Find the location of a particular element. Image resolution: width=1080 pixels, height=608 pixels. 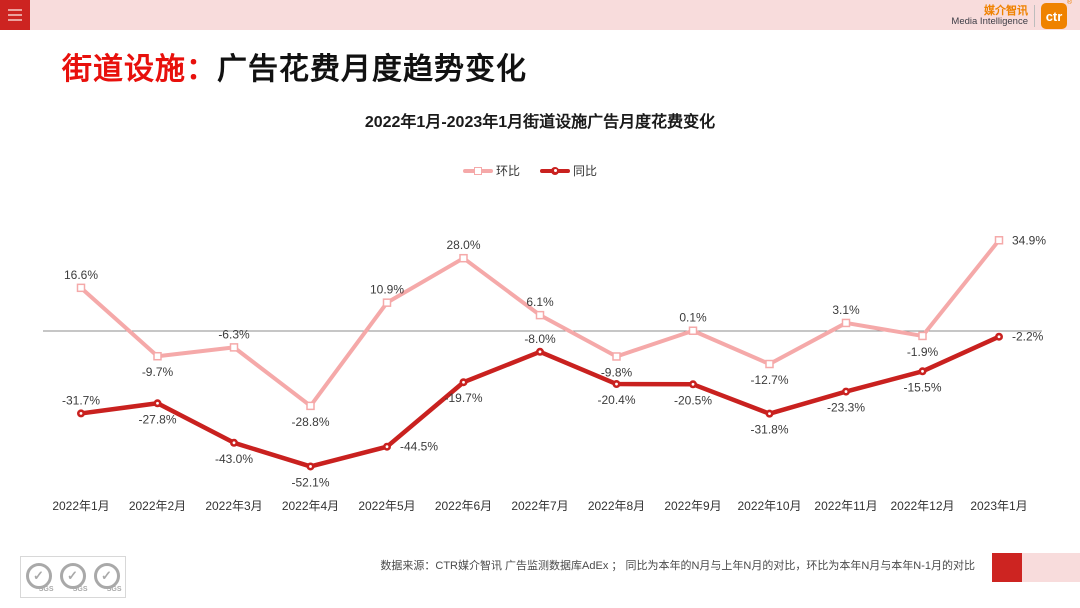

data-label: -28.8% is located at coordinates (310, 422).